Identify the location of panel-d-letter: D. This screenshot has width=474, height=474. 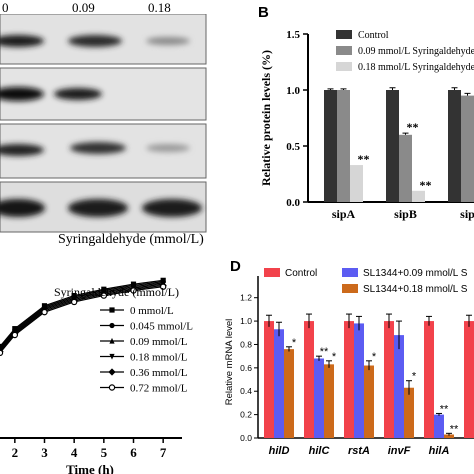
(235, 266).